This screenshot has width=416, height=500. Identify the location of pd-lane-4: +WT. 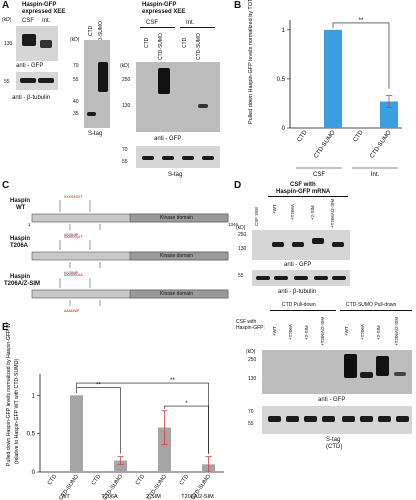
(346, 331).